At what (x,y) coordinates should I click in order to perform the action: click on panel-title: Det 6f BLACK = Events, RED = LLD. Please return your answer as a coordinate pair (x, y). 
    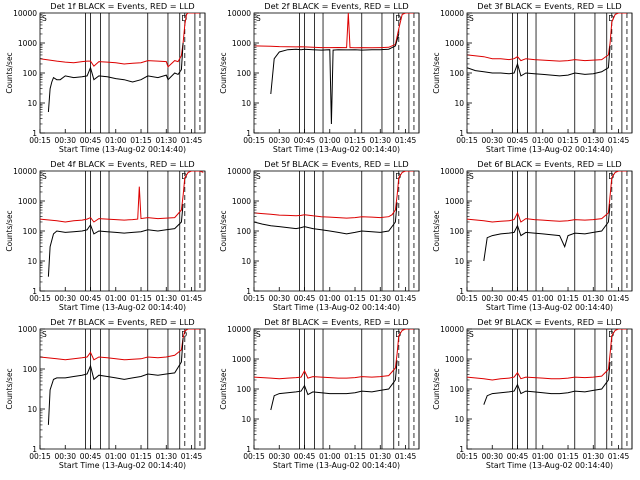
    Looking at the image, I should click on (549, 164).